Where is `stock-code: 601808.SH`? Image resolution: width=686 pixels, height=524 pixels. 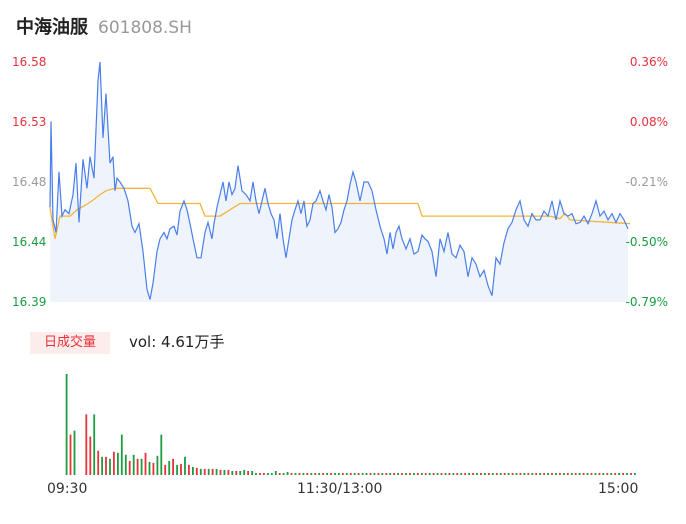 stock-code: 601808.SH is located at coordinates (145, 28).